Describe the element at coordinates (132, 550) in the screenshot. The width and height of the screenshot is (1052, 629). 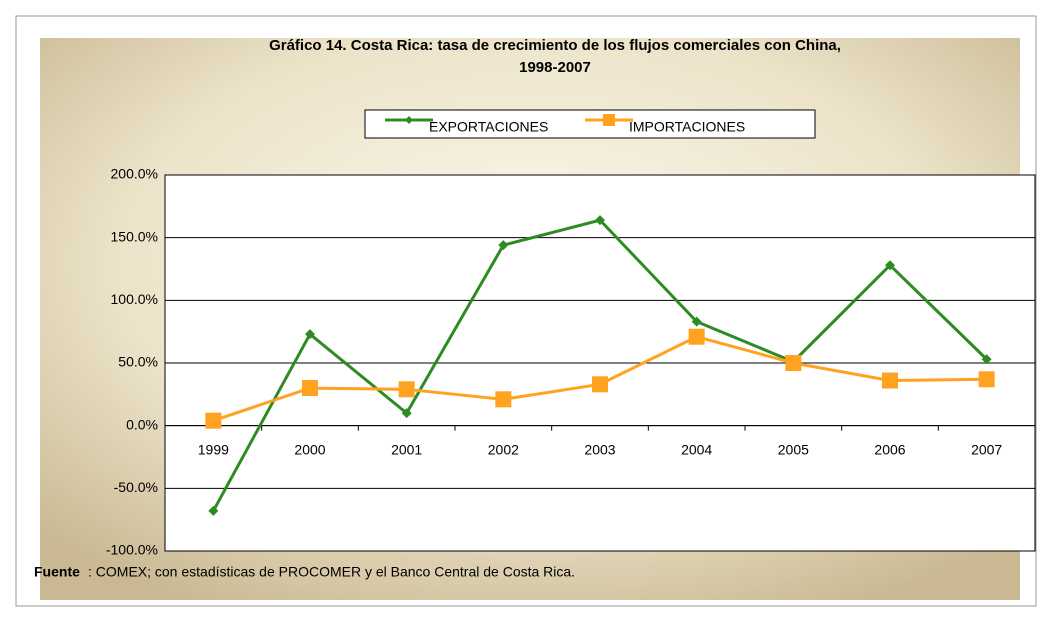
I see `y-tick-label: -100.0%` at that location.